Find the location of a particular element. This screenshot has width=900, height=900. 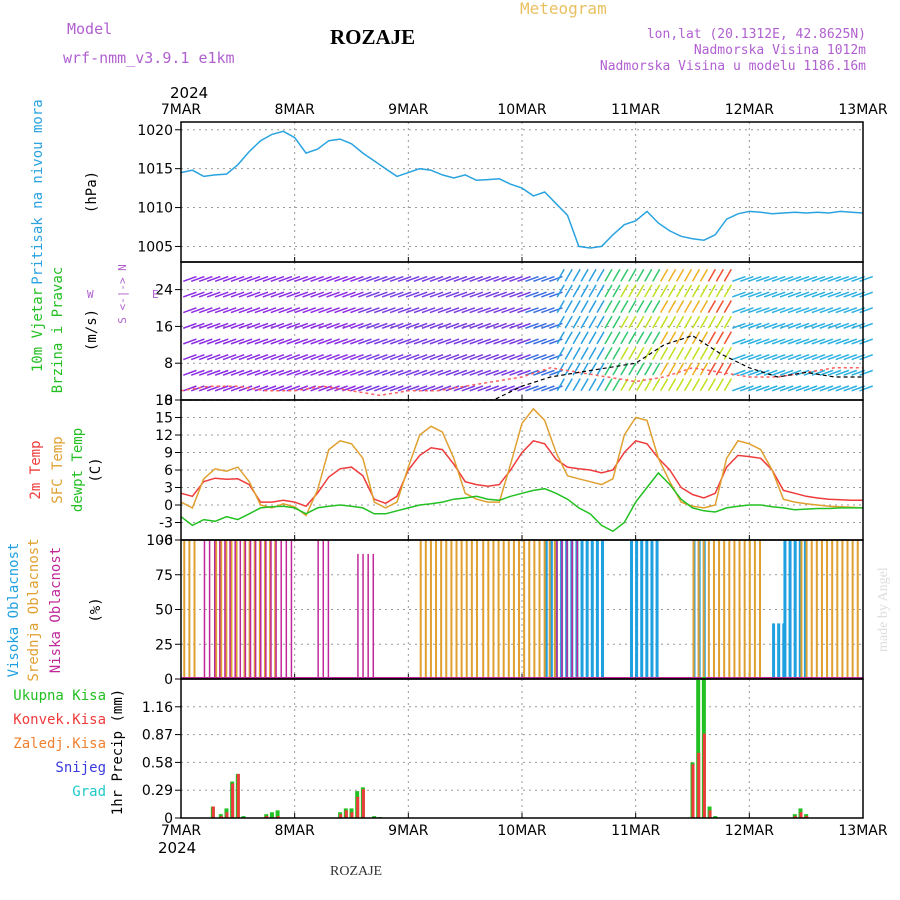

x-tick-label-top: 9MAR is located at coordinates (408, 110).